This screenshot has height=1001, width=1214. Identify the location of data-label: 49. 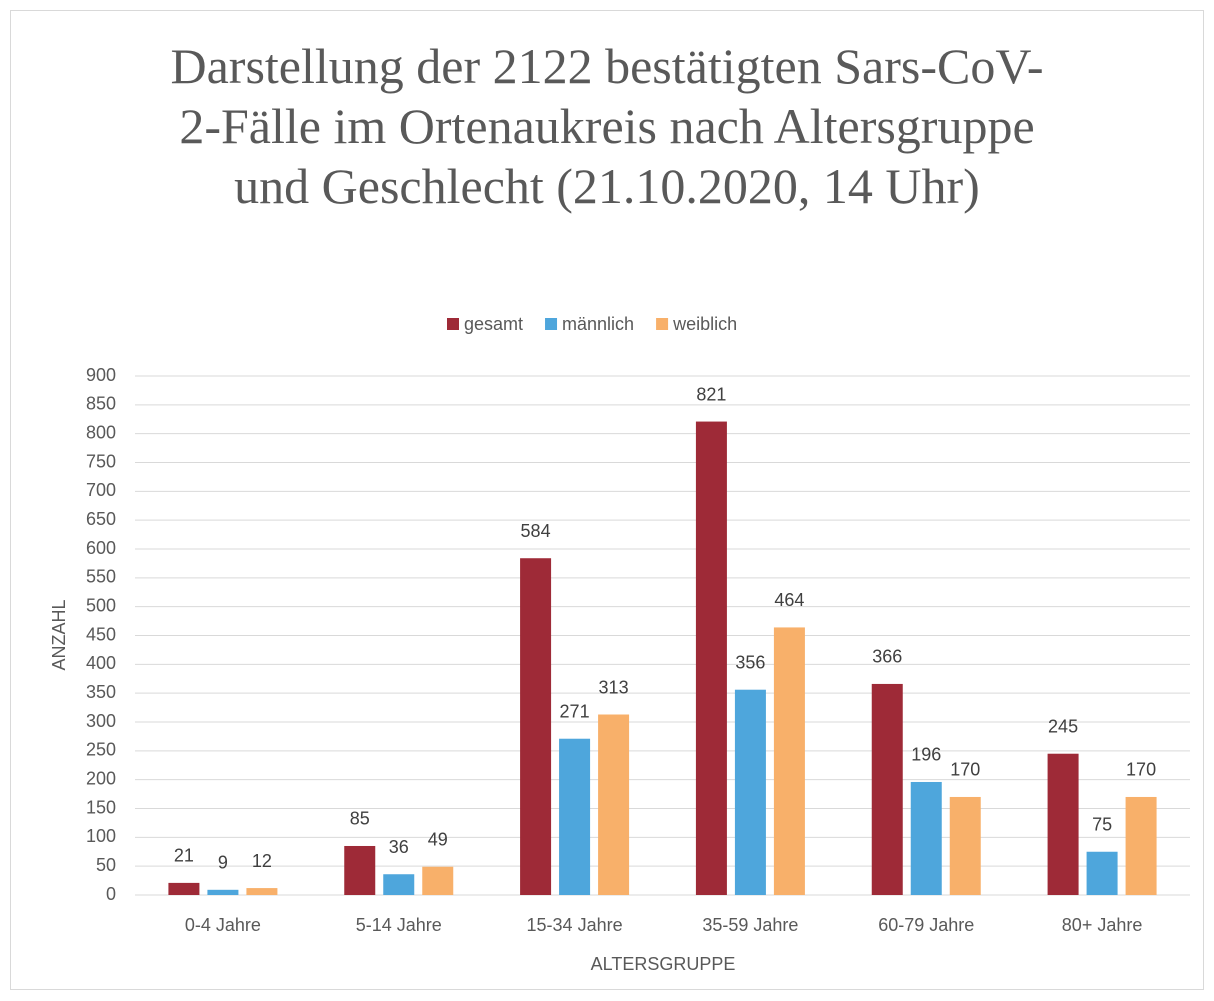
(438, 839).